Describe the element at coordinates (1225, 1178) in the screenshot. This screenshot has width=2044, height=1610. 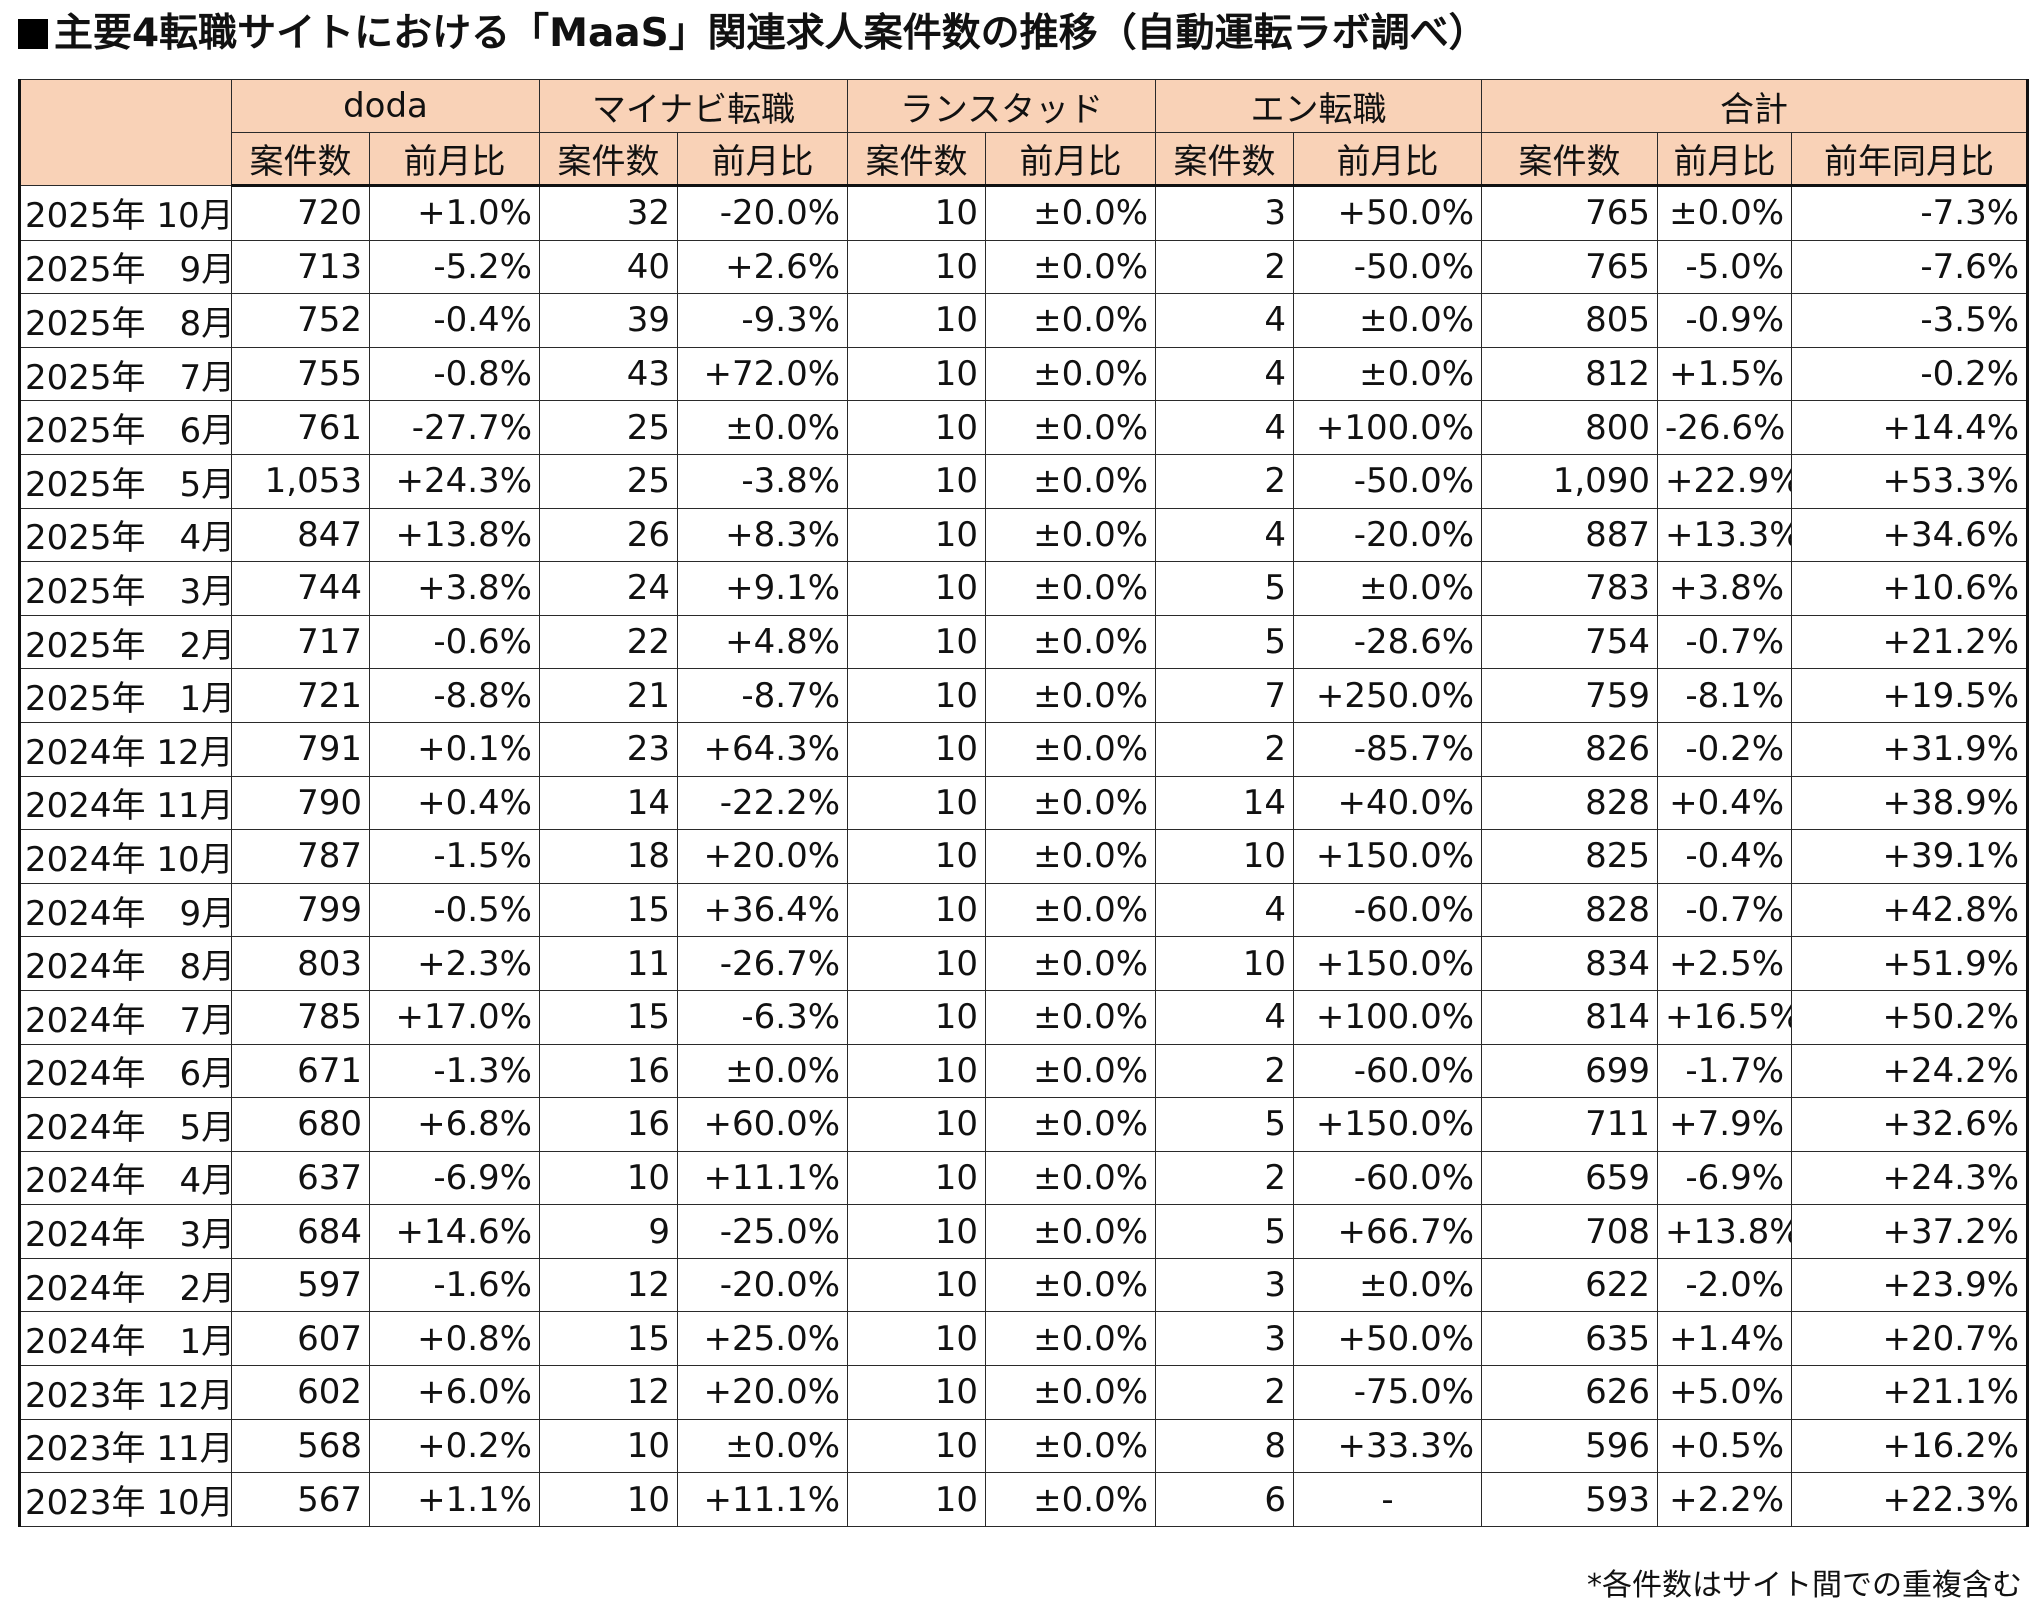
I see `table-cell: 2` at that location.